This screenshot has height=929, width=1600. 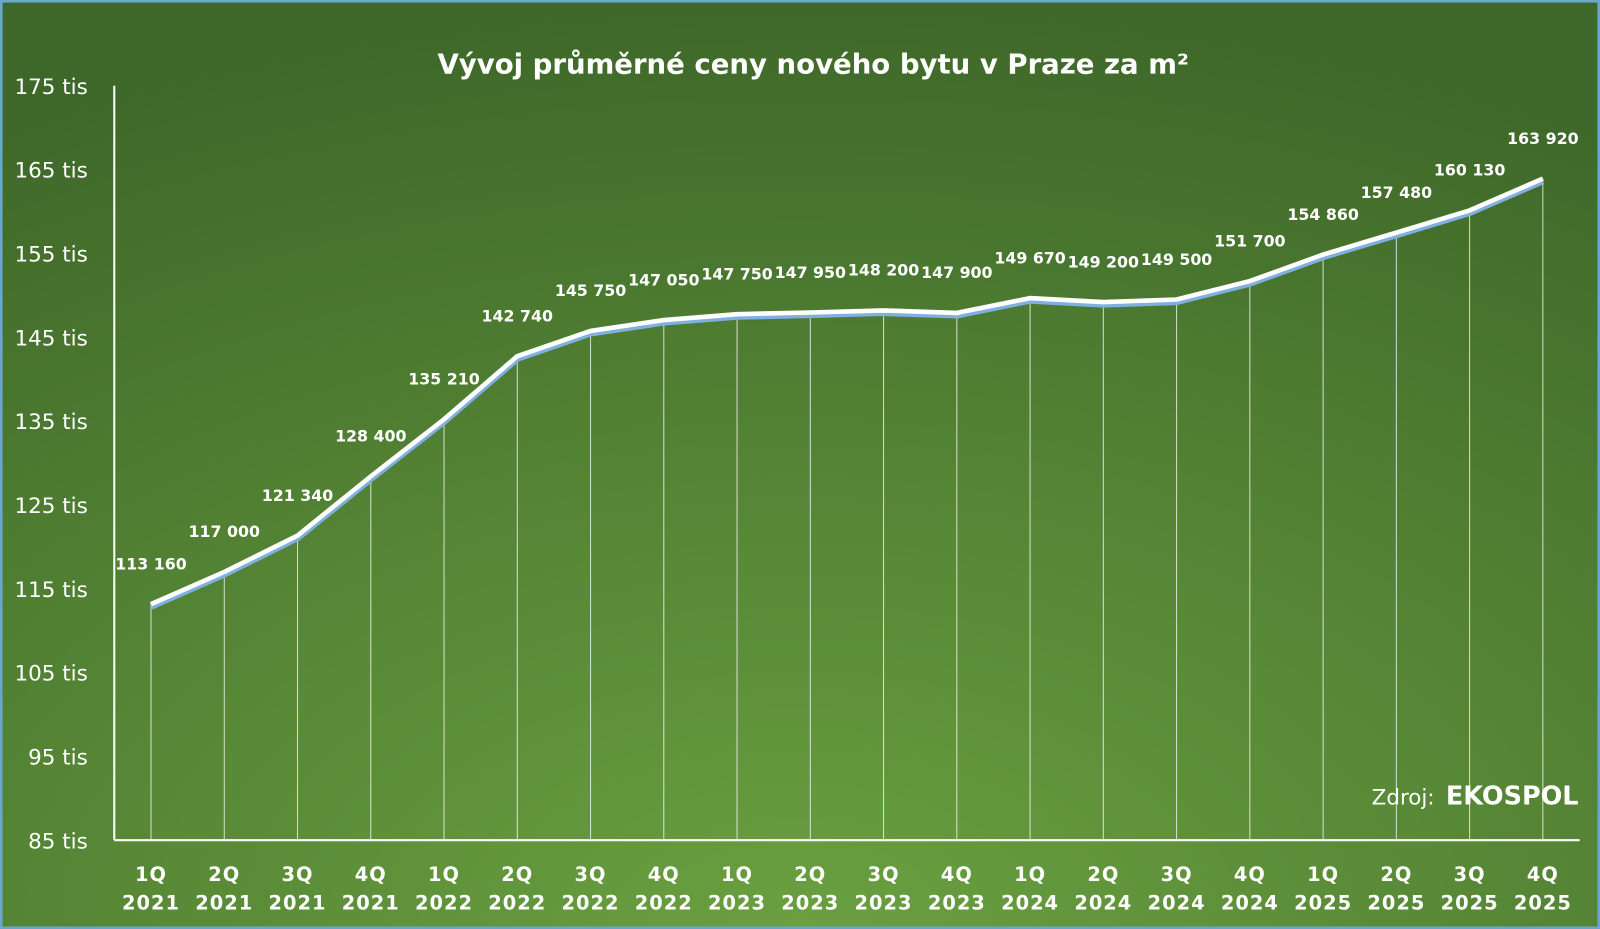 I want to click on data-label: 145 750, so click(x=590, y=290).